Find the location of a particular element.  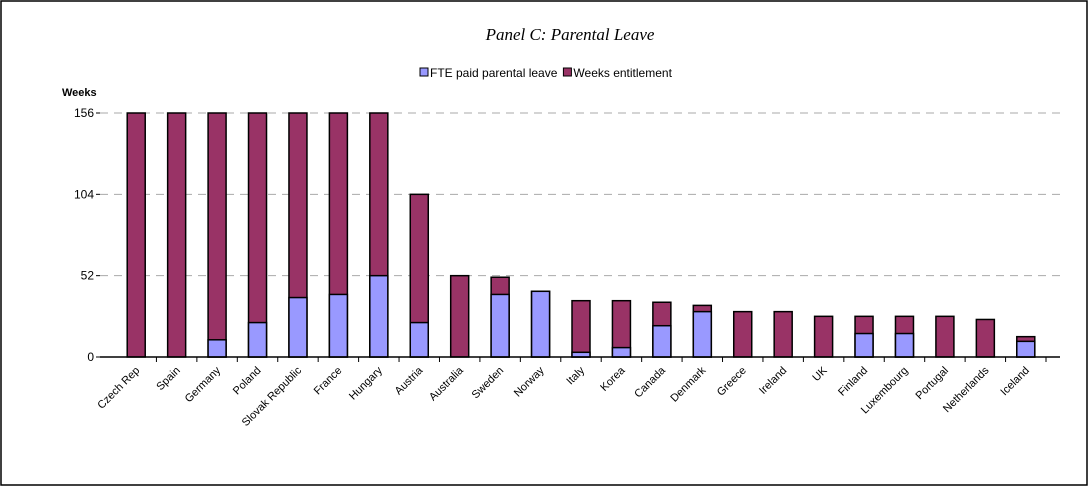

legend: FTE paid parental leave Weeks entitlement is located at coordinates (546, 73).